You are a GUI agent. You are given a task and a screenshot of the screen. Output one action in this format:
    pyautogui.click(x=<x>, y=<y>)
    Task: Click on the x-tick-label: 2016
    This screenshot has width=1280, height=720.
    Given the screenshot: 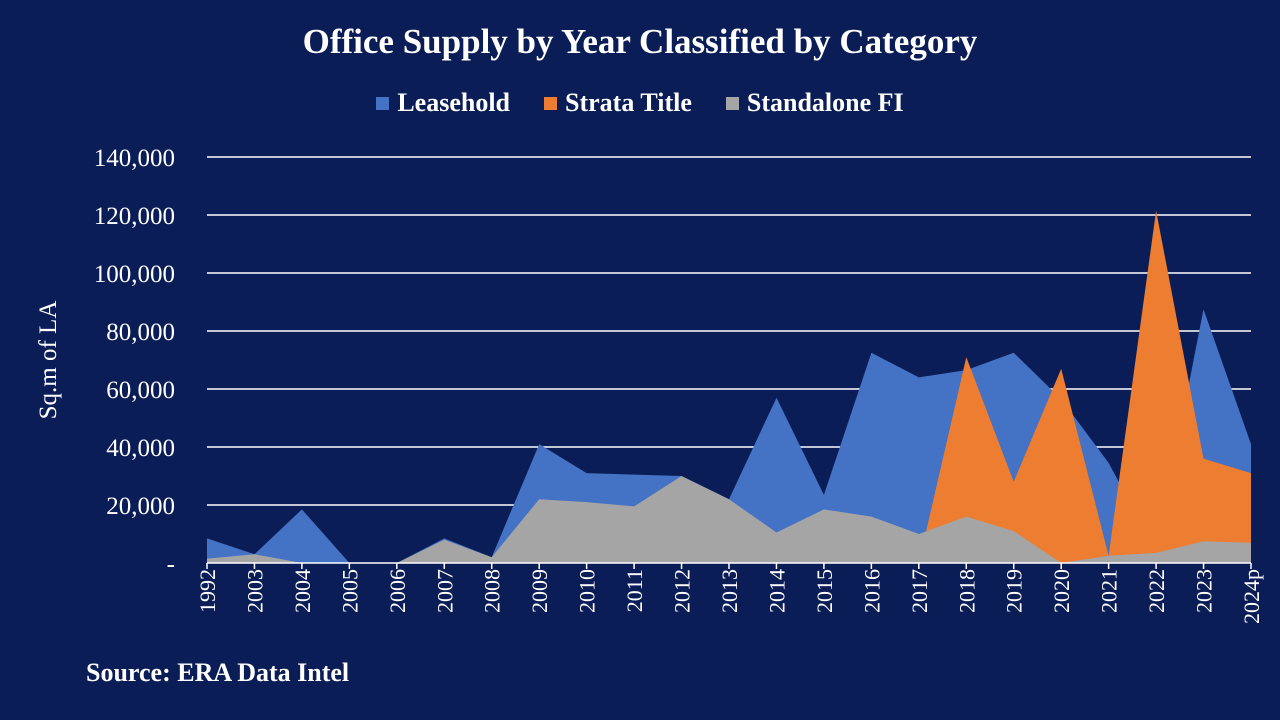 What is the action you would take?
    pyautogui.click(x=871, y=591)
    